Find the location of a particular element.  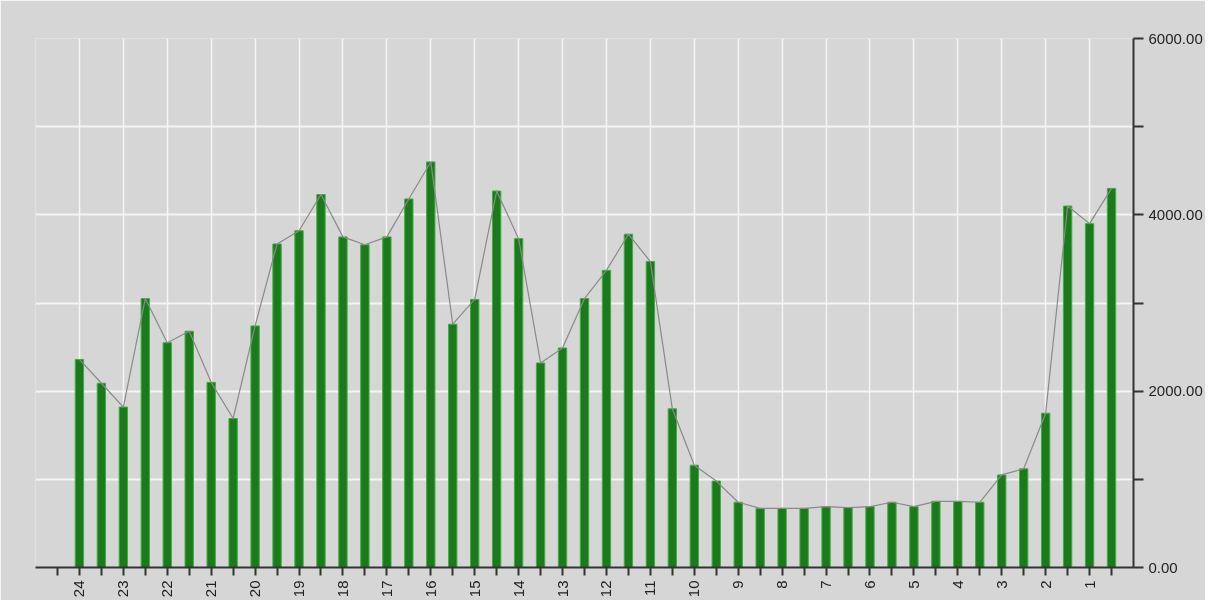

x-tick-label: 9 is located at coordinates (738, 584).